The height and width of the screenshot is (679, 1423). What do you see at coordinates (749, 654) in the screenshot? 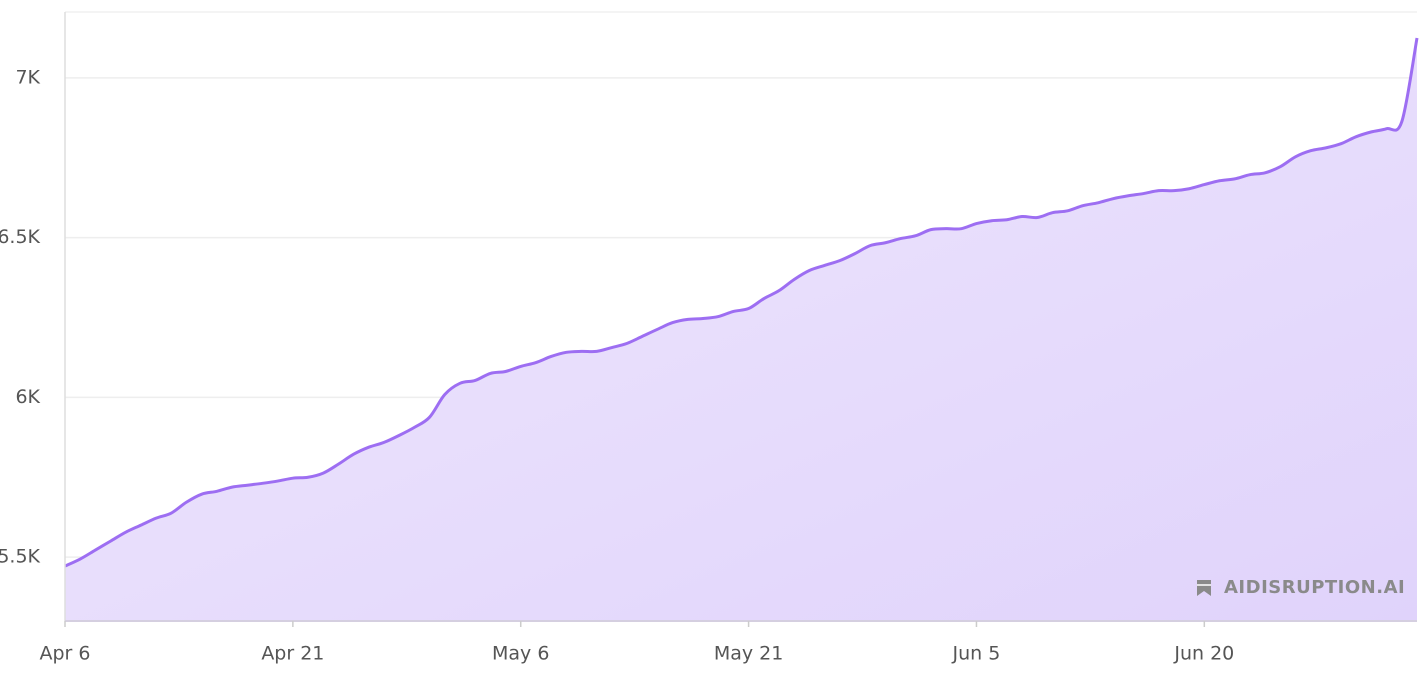
I see `x-tick-label: May 21` at bounding box center [749, 654].